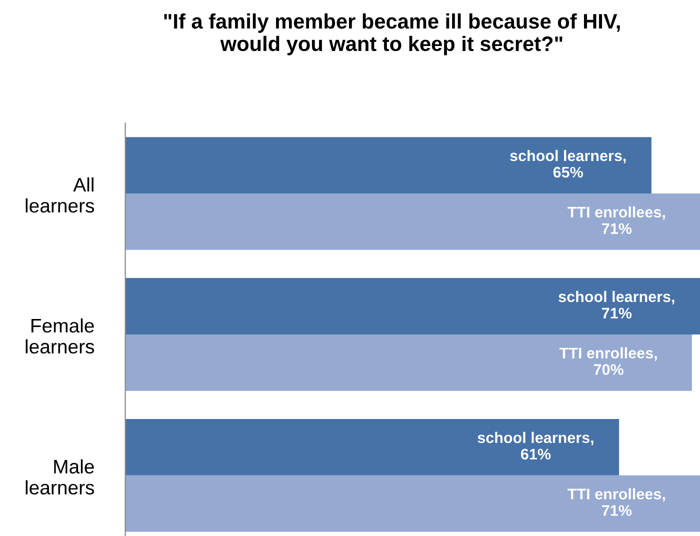 This screenshot has width=700, height=536. I want to click on y-tick-label: All learners, so click(60, 195).